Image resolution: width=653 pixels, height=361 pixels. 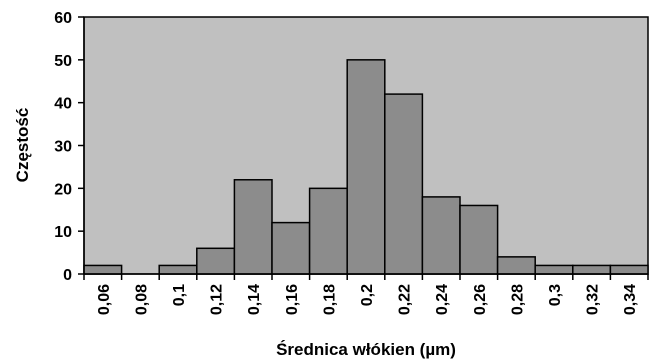 I want to click on x-tick-label: 0,12, so click(x=217, y=299).